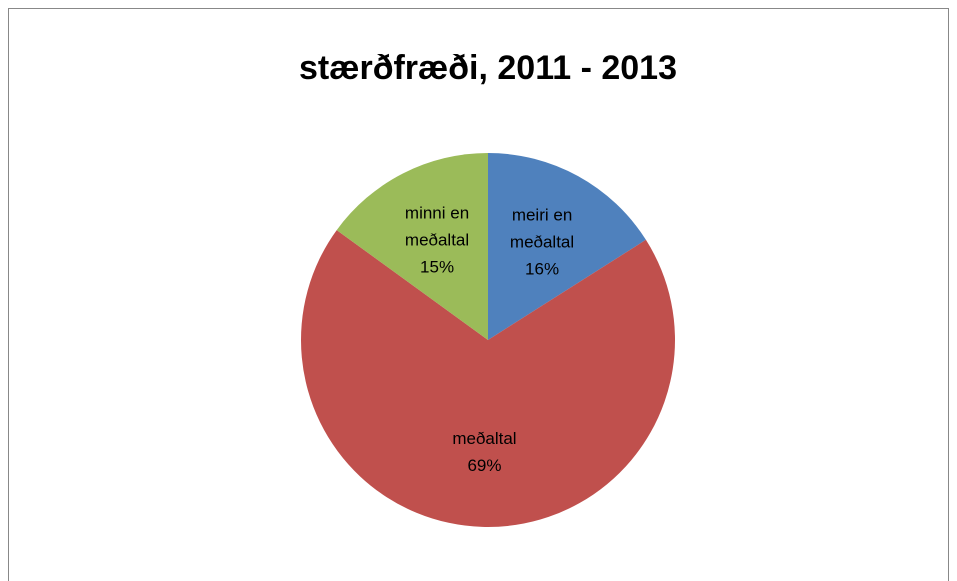 This screenshot has width=957, height=581. What do you see at coordinates (437, 267) in the screenshot?
I see `value-label: 15%` at bounding box center [437, 267].